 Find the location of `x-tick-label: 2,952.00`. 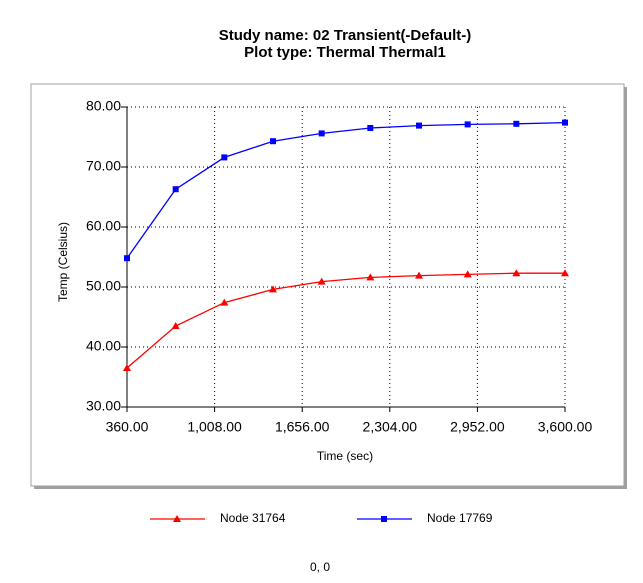

x-tick-label: 2,952.00 is located at coordinates (477, 427).